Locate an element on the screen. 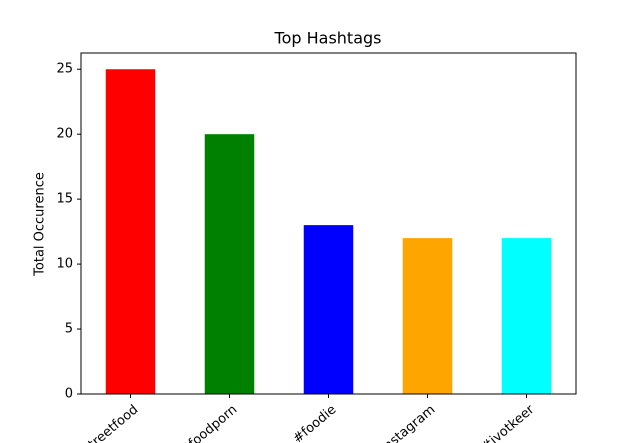 The height and width of the screenshot is (443, 640). y-tick-label: 15 is located at coordinates (64, 199).